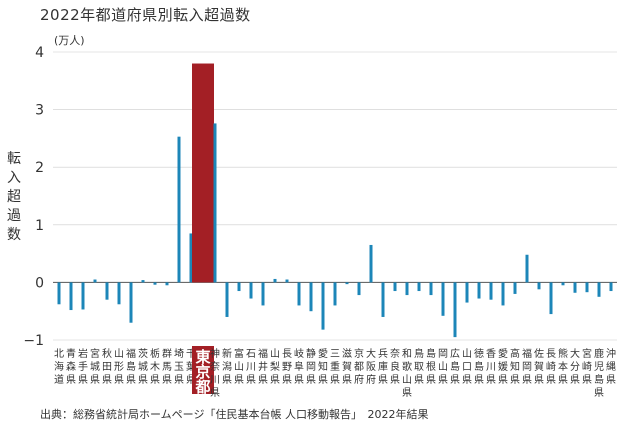  What do you see at coordinates (419, 287) in the screenshot?
I see `bar-鳥取県` at bounding box center [419, 287].